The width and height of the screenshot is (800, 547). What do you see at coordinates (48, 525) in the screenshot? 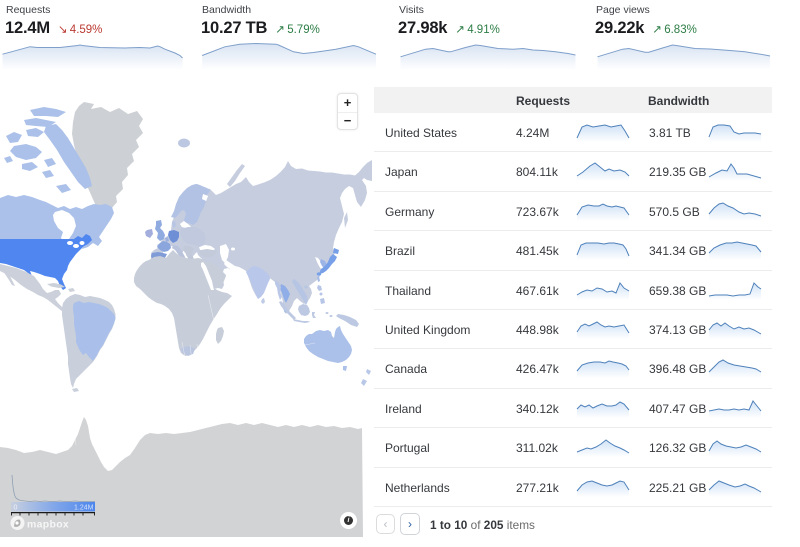
I see `svg-text: mapbox` at bounding box center [48, 525].